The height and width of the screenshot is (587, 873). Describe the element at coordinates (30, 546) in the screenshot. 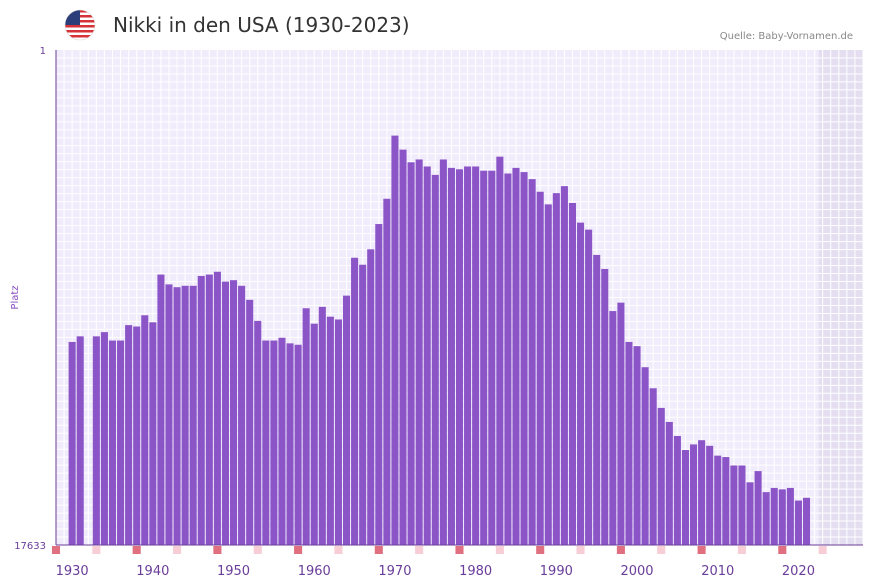

I see `y-tick-label: 17633` at that location.